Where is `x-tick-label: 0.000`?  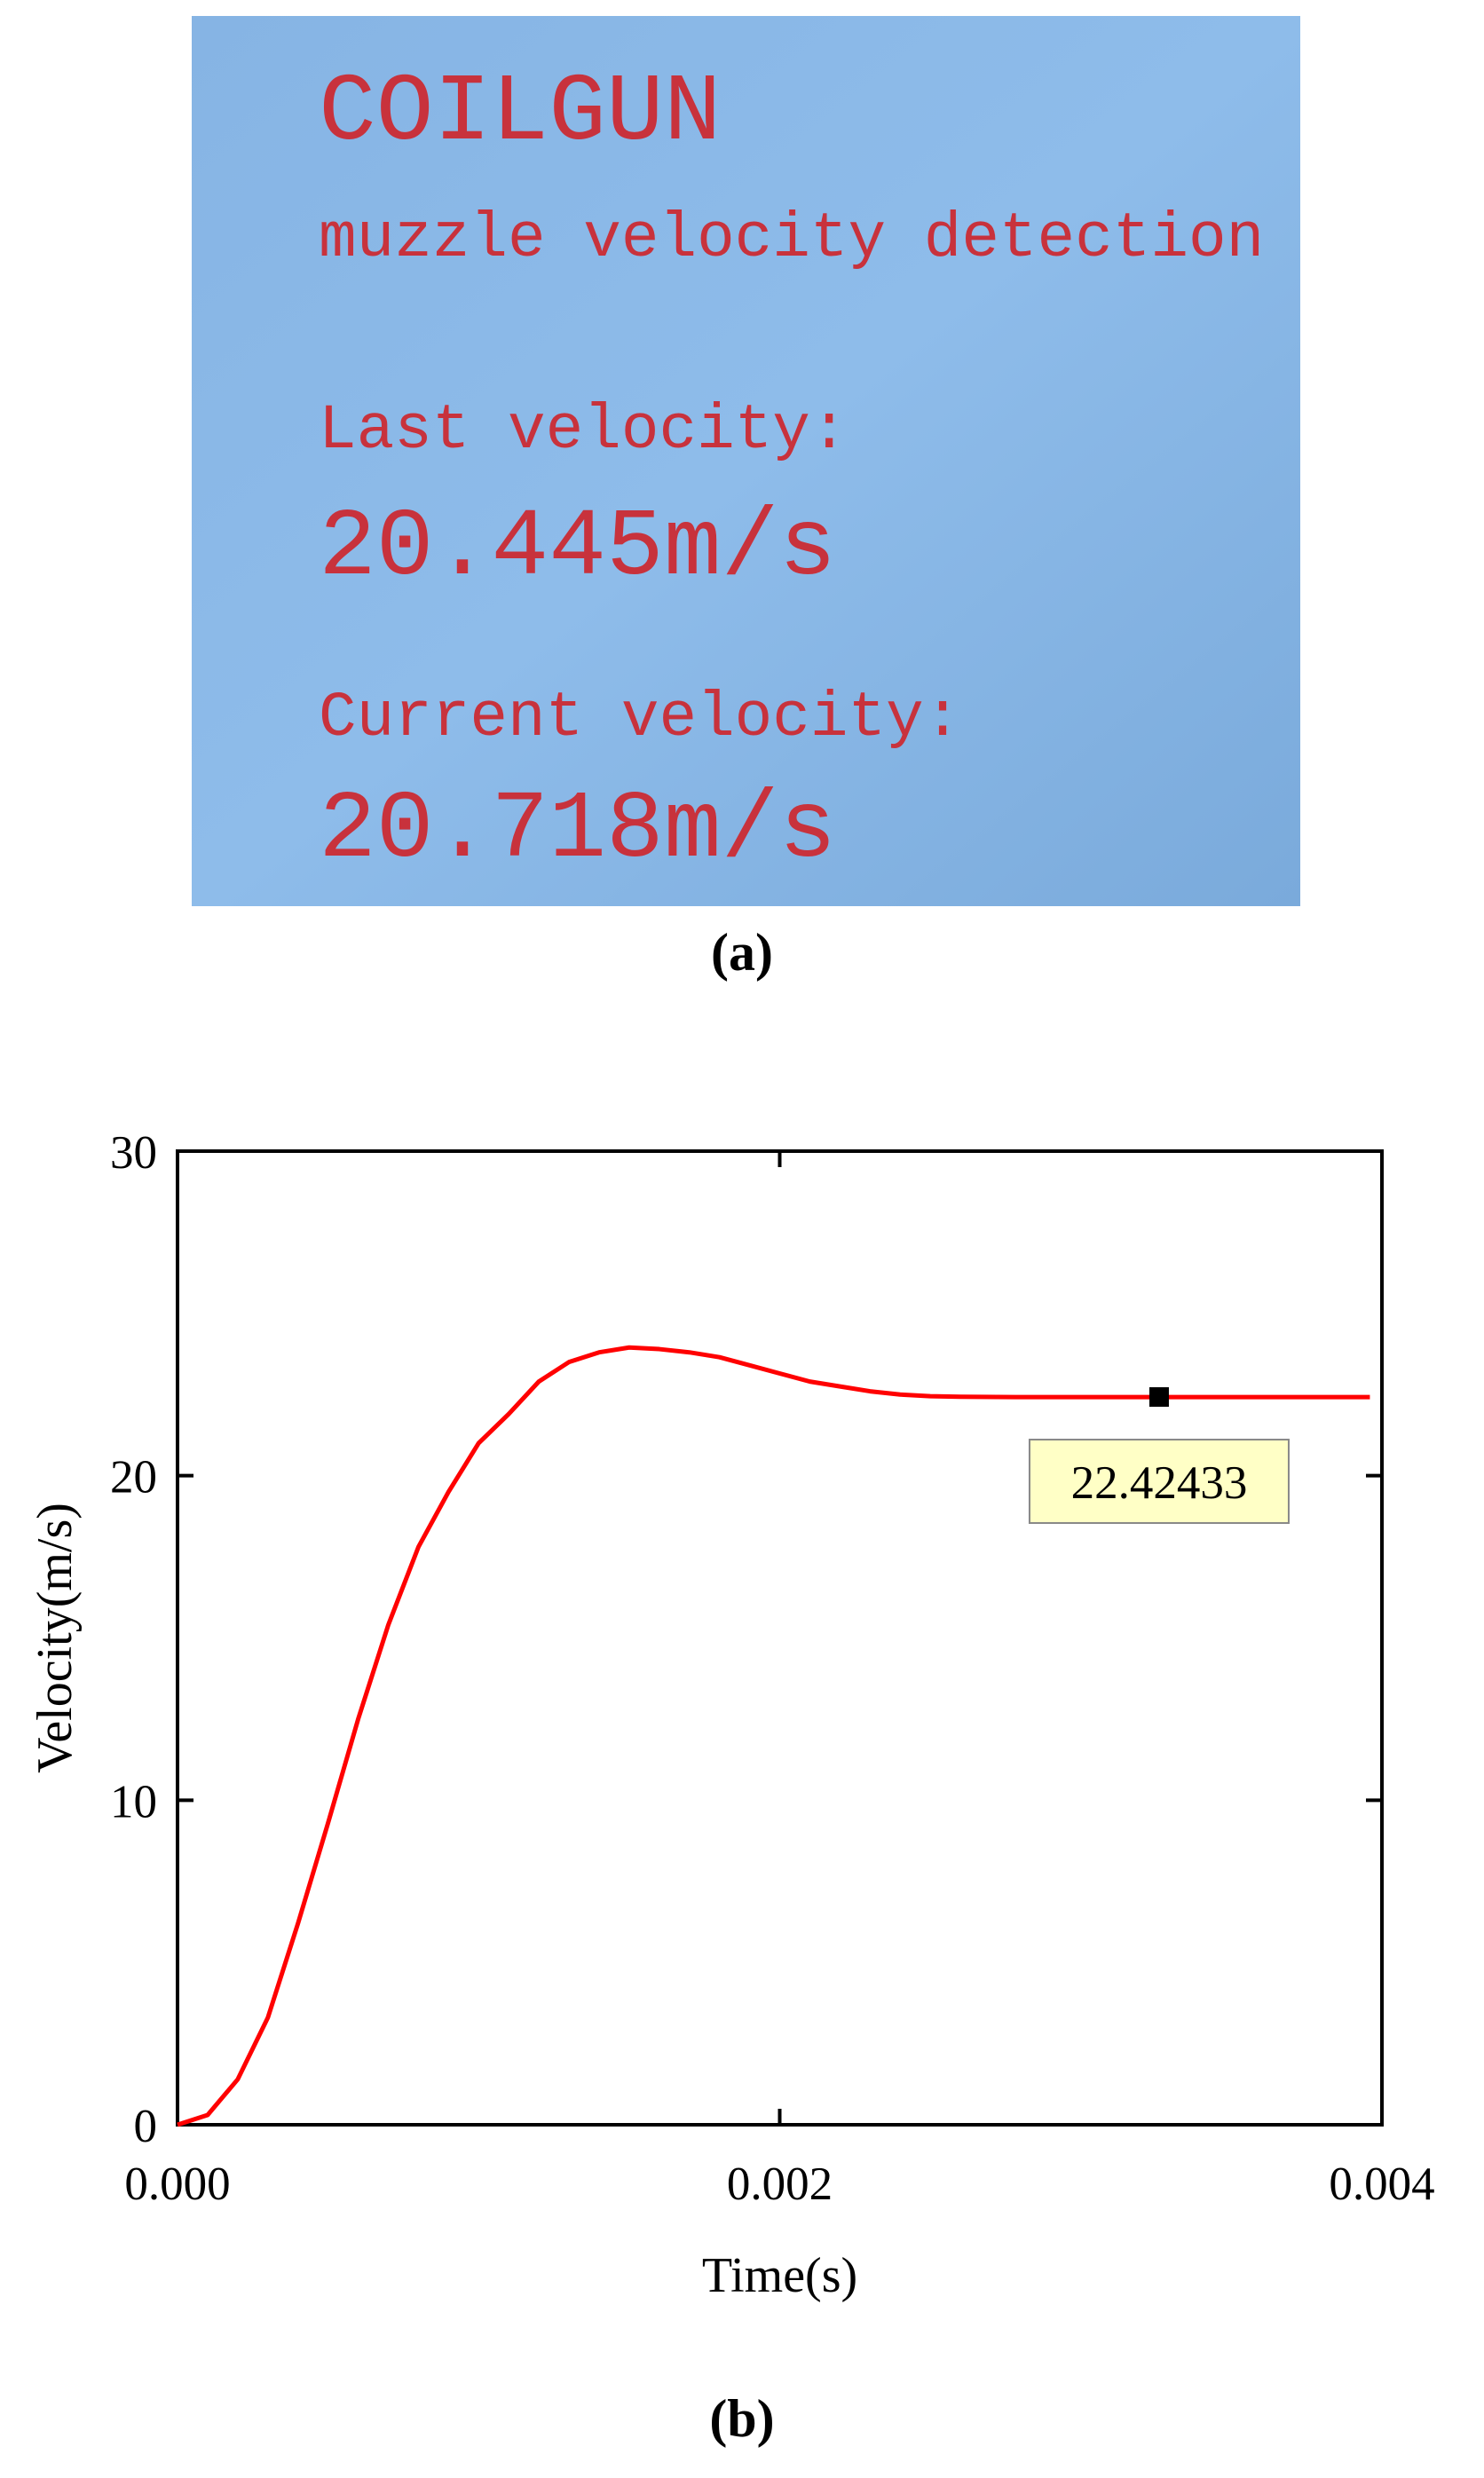 x-tick-label: 0.000 is located at coordinates (177, 2184).